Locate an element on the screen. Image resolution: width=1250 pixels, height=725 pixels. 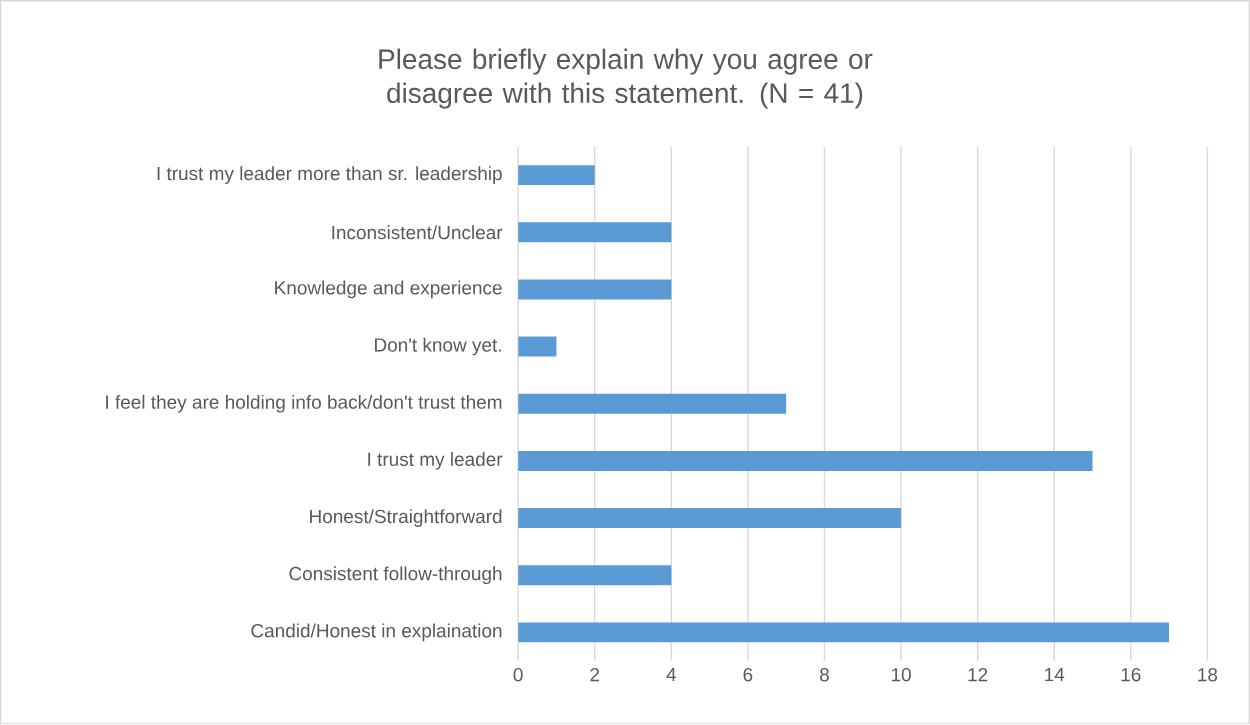
y-tick-label: Knowledge and experience is located at coordinates (388, 289).